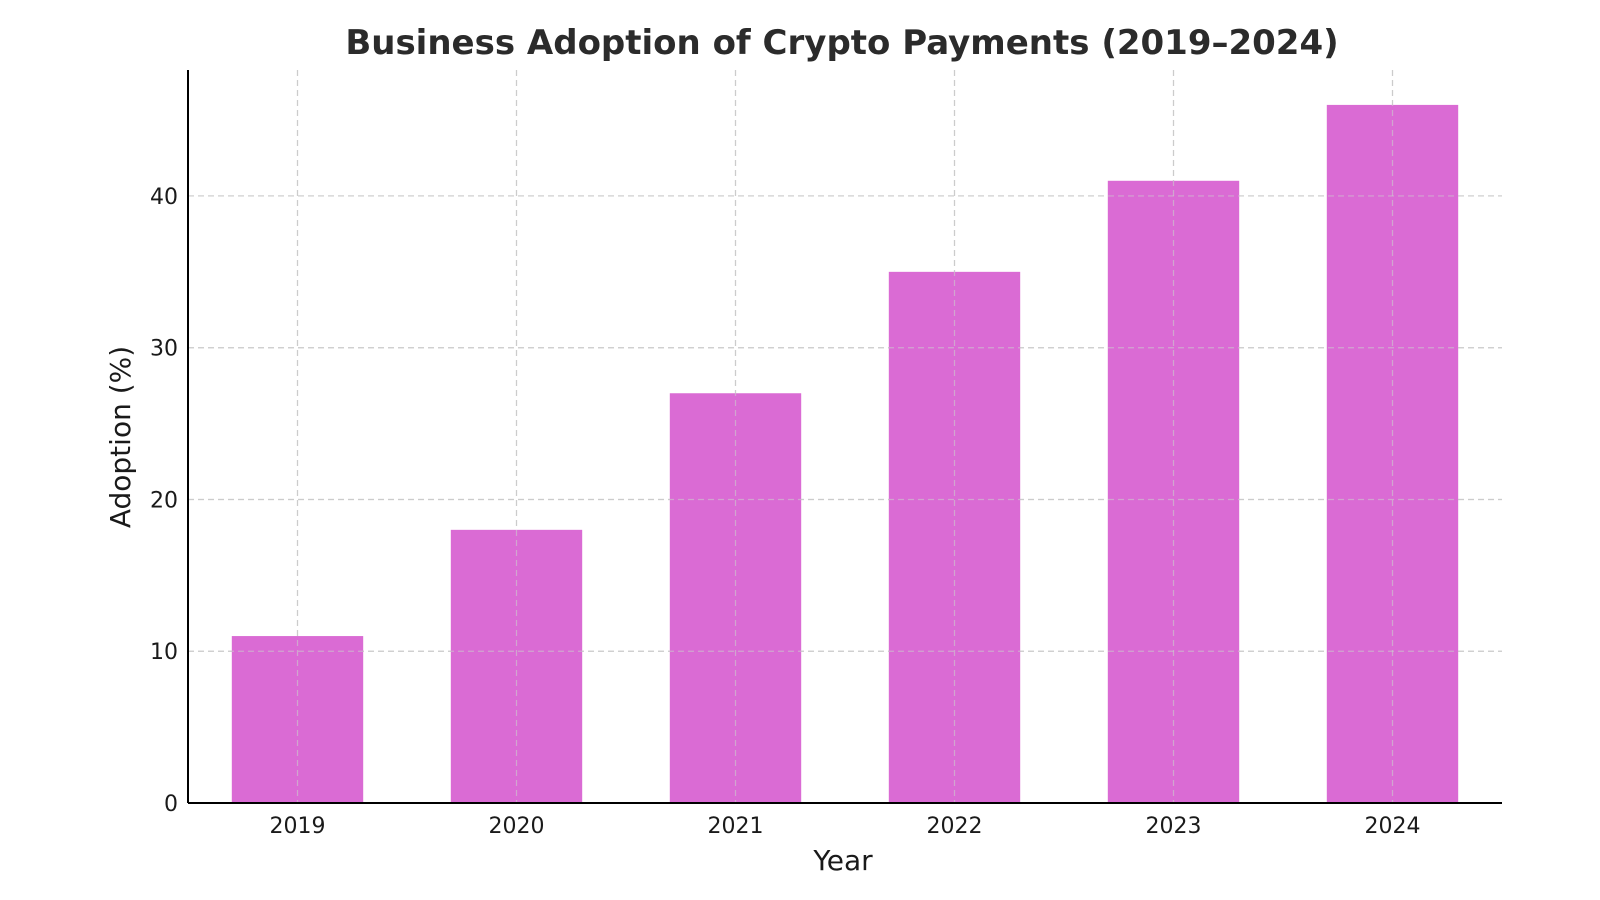 This screenshot has width=1600, height=900. Describe the element at coordinates (164, 349) in the screenshot. I see `y-tick-label: 30` at that location.